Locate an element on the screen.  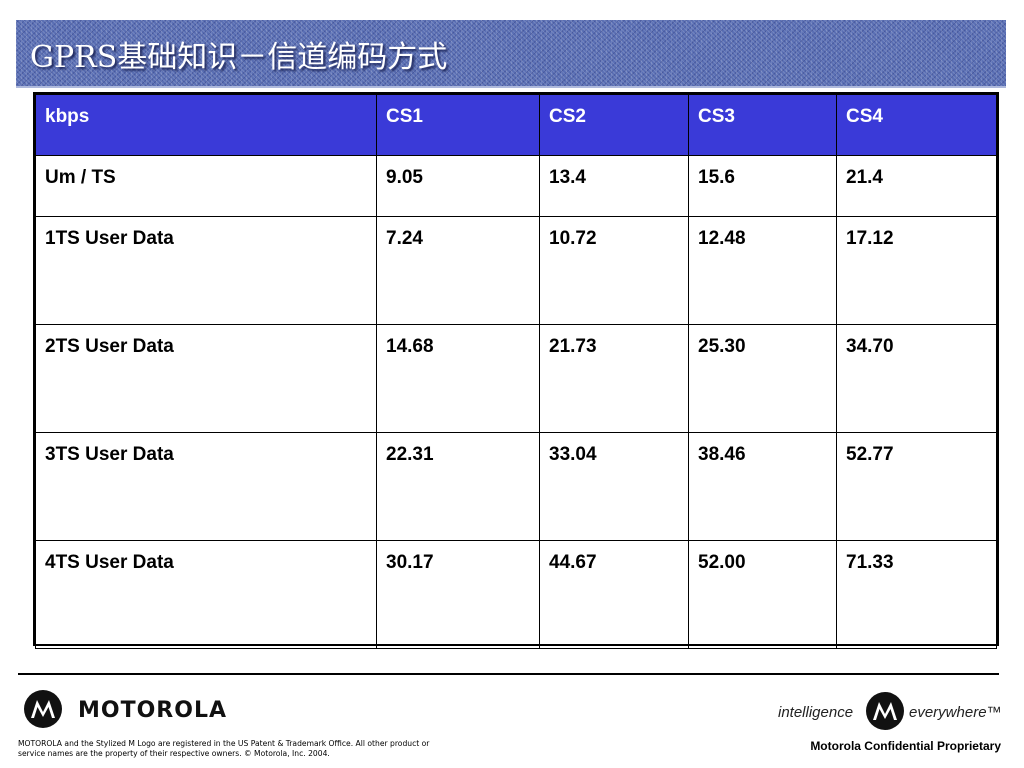
table-cell: 34.70 is located at coordinates (916, 378).